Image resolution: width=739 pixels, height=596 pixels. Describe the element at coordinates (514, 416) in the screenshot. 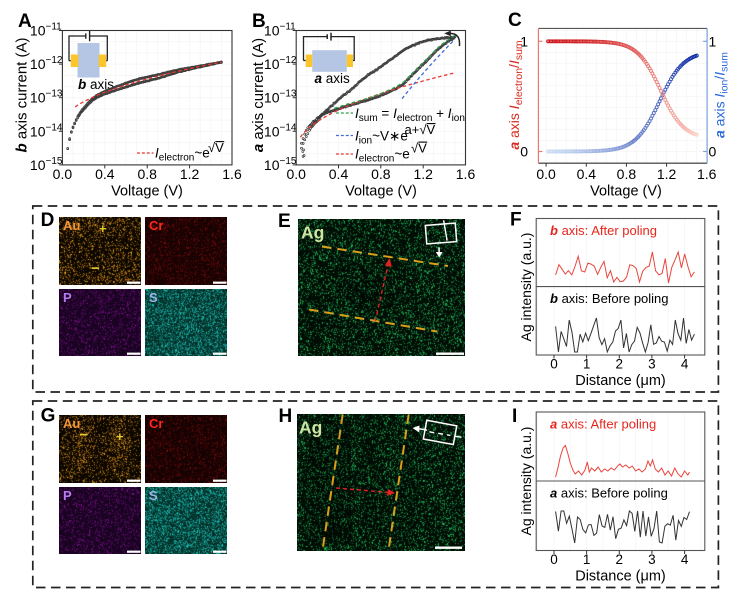

I see `svg-text: I` at that location.